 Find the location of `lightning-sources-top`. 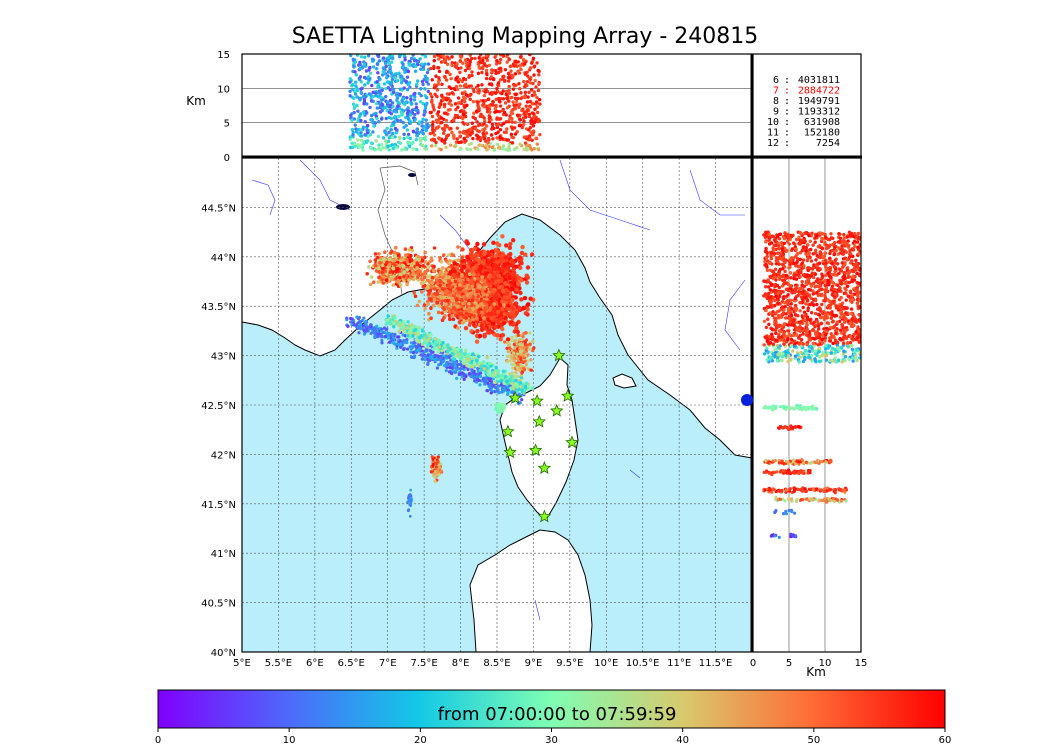

lightning-sources-top is located at coordinates (445, 103).